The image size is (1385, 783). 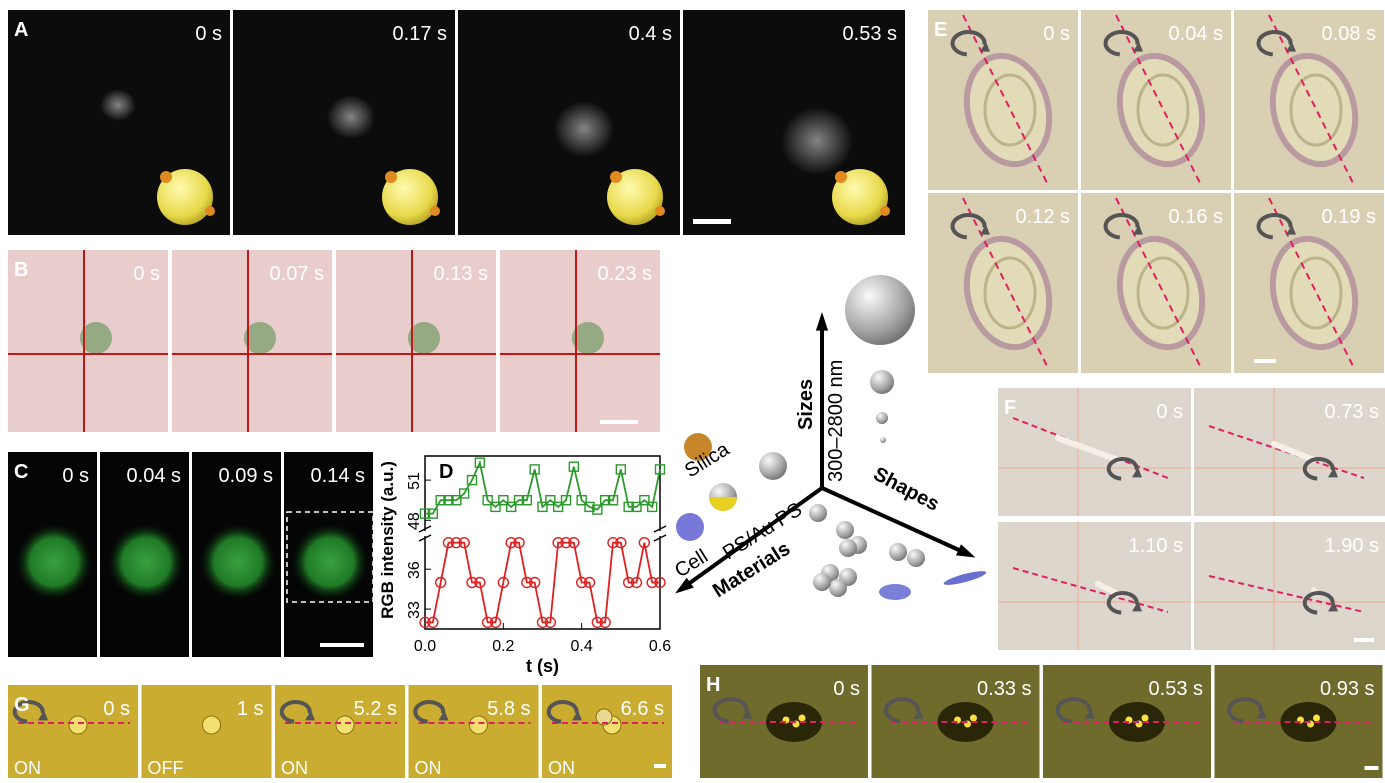 I want to click on time-label: 0.14 s, so click(x=338, y=476).